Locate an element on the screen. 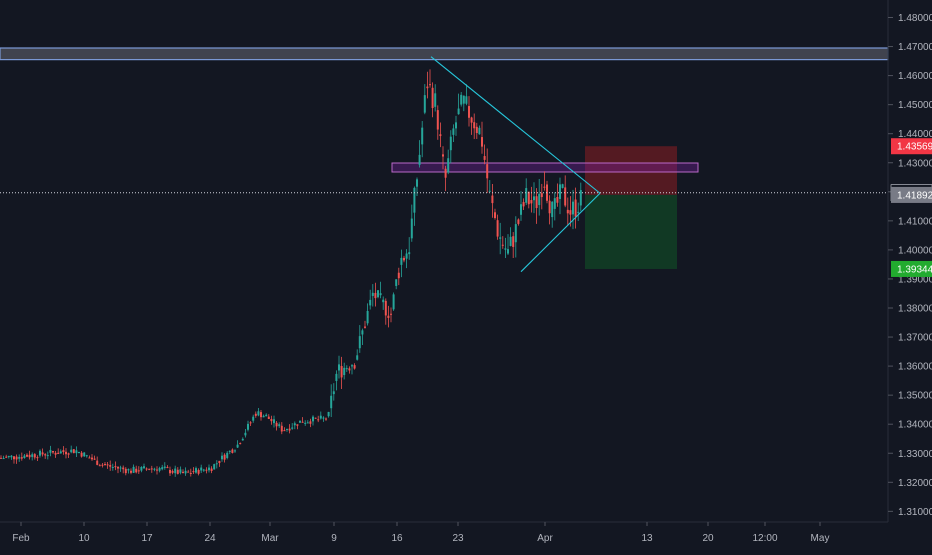 The height and width of the screenshot is (555, 932). trendline-lower is located at coordinates (560, 232).